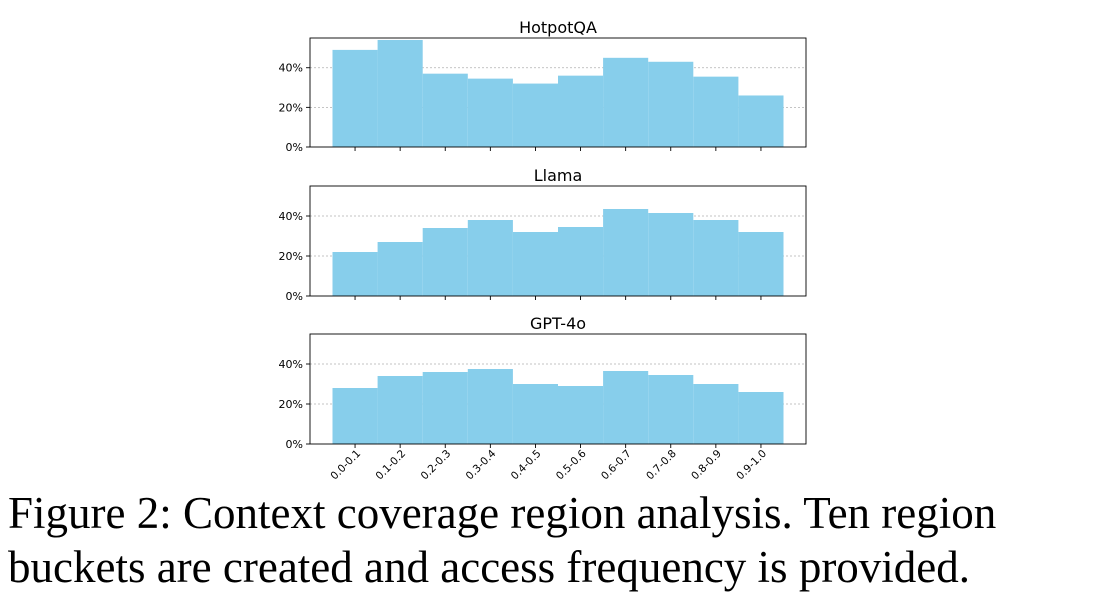 This screenshot has height=612, width=1106. I want to click on x-tick-label: 0.6-0.7, so click(616, 465).